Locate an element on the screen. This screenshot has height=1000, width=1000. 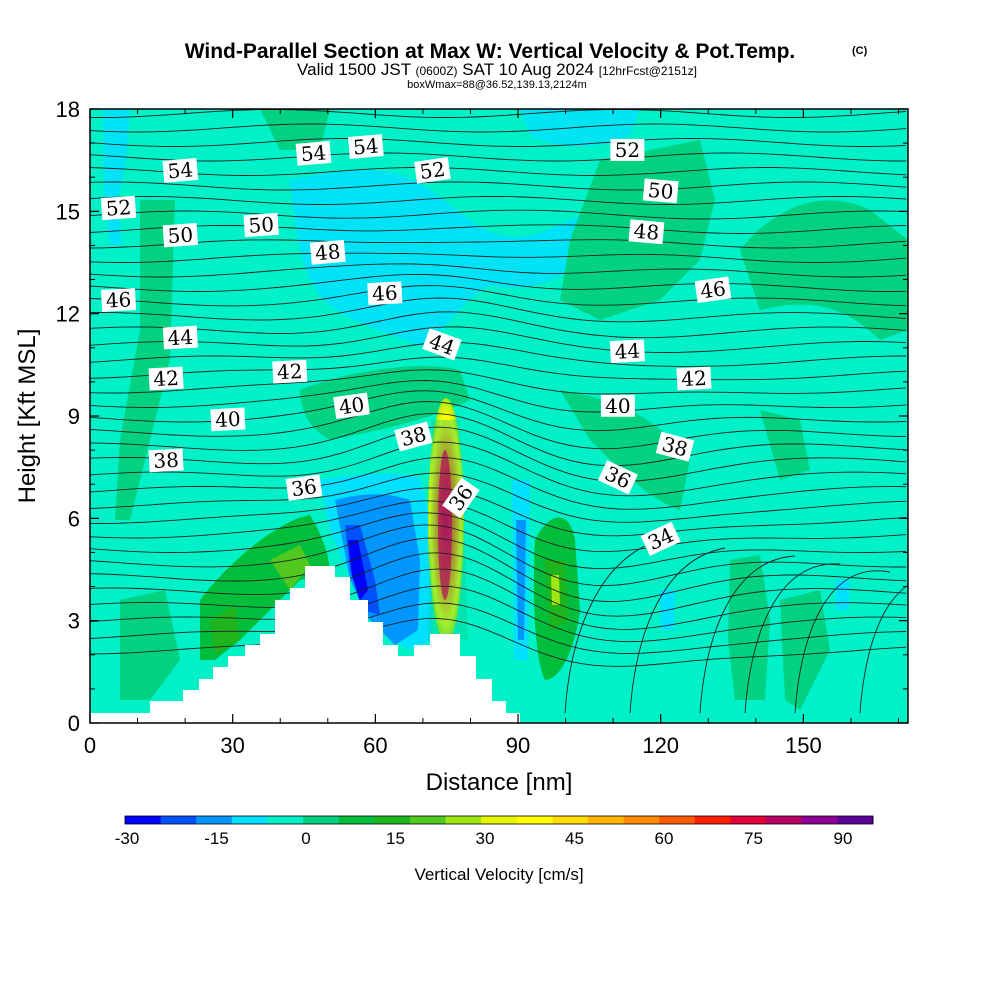
x-tick-label: 30 is located at coordinates (232, 745).